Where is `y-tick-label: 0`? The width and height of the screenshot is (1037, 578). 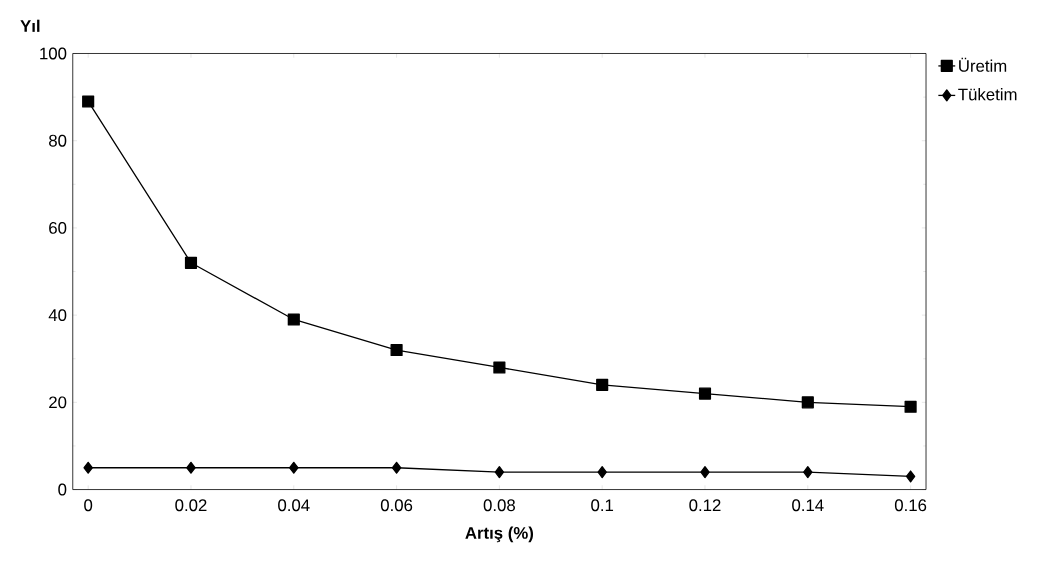
y-tick-label: 0 is located at coordinates (62, 489).